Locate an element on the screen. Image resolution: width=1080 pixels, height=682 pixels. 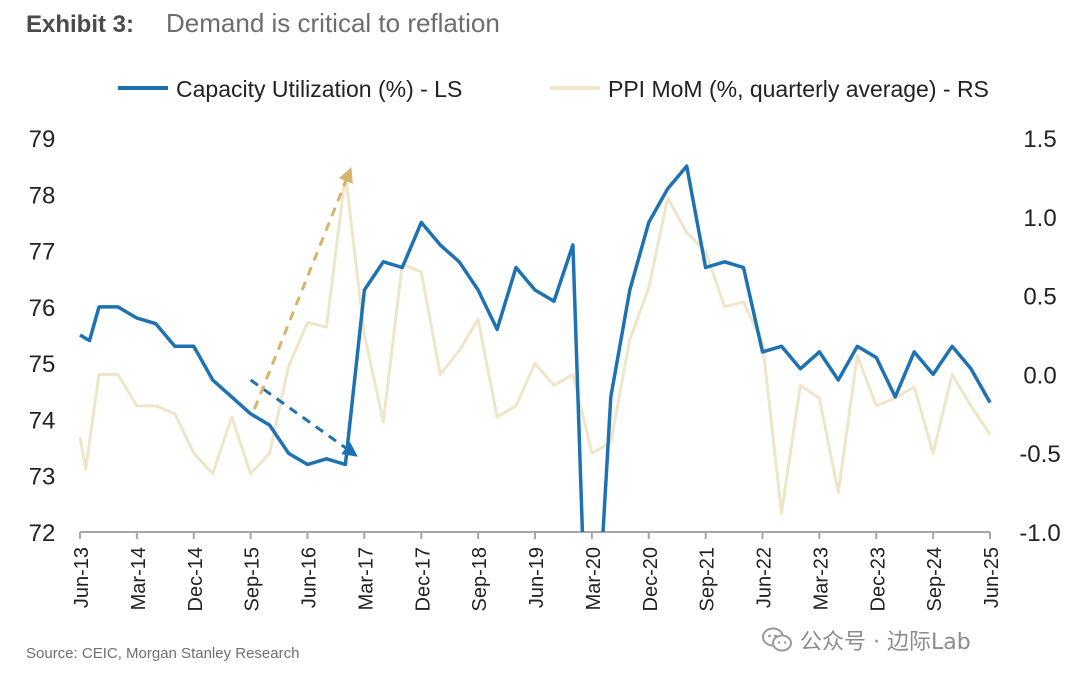
source-note: Source: CEIC, Morgan Stanley Research is located at coordinates (163, 653).